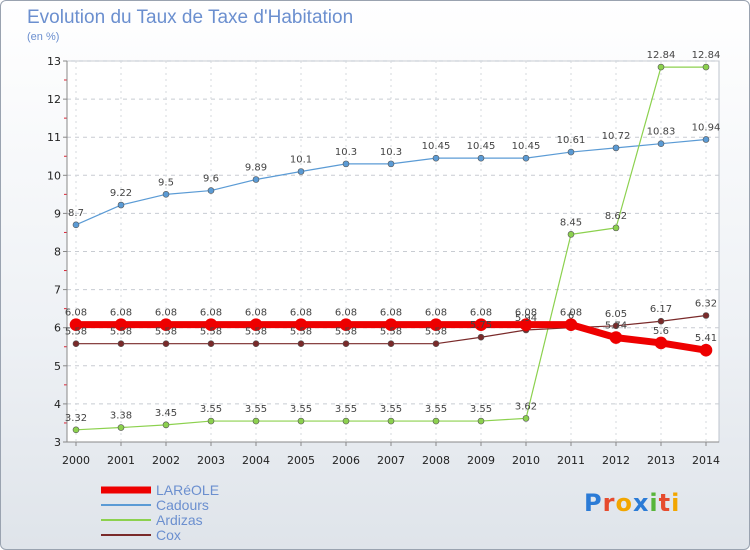 The height and width of the screenshot is (550, 750). Describe the element at coordinates (593, 503) in the screenshot. I see `logo-letter: P` at that location.